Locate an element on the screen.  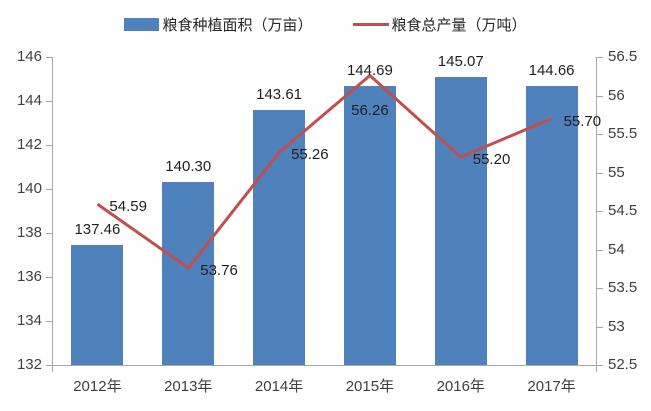
line-value-label: 55.26 is located at coordinates (310, 155).